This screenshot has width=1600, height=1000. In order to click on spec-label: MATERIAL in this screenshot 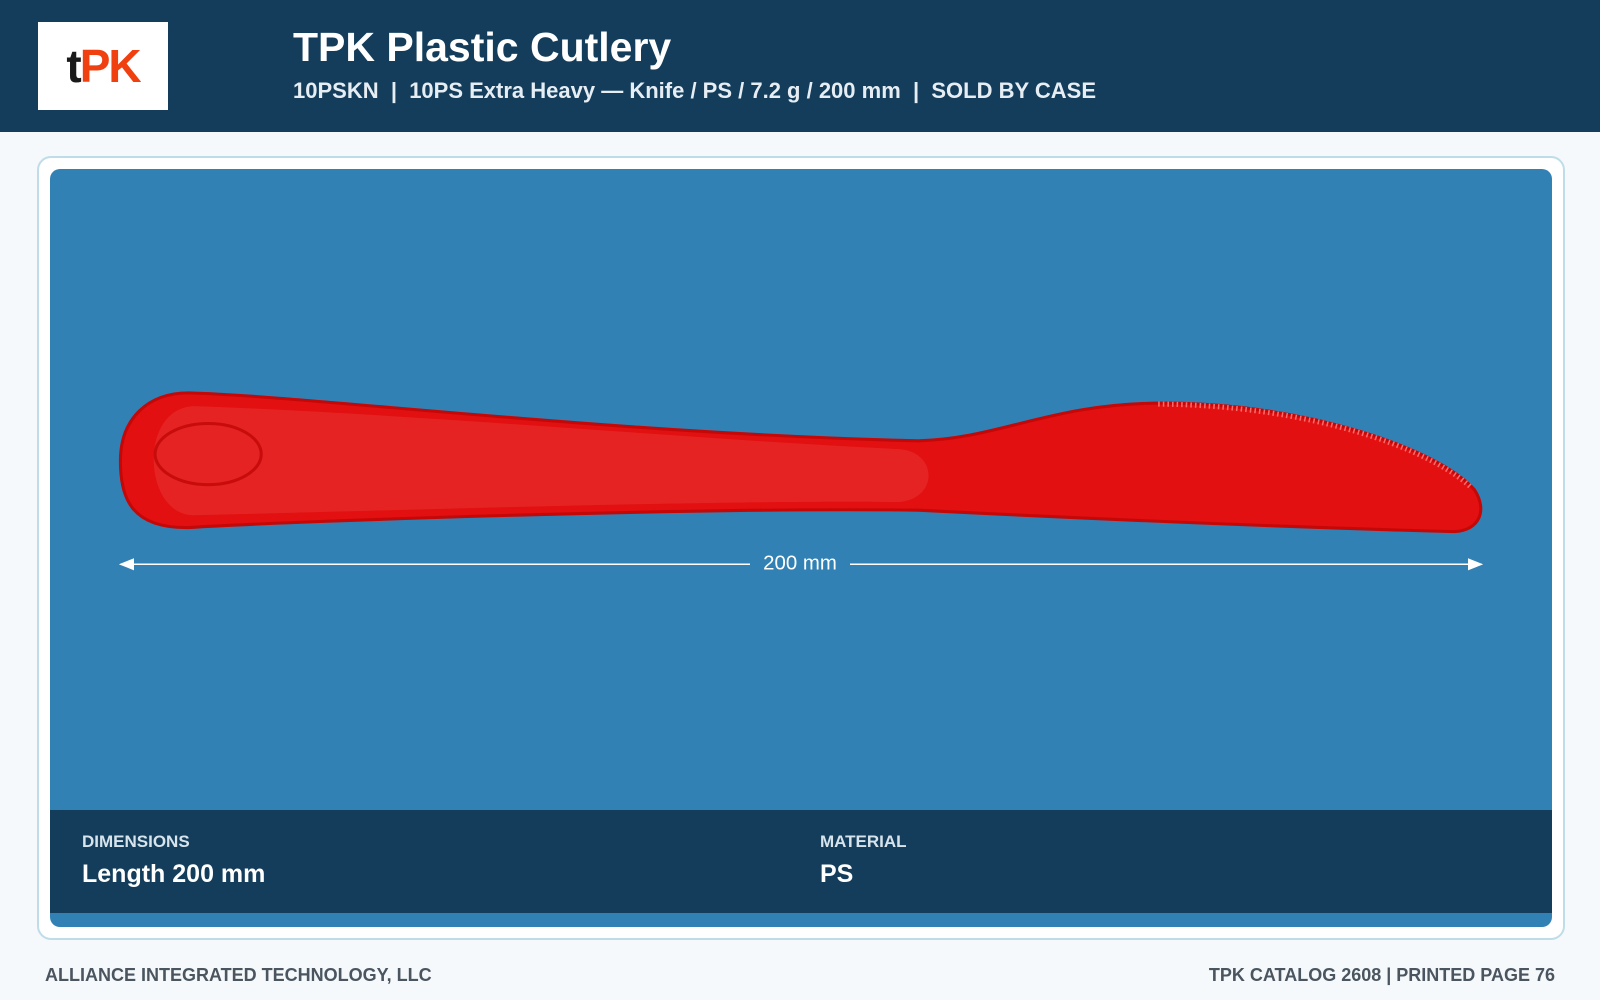, I will do `click(863, 841)`.